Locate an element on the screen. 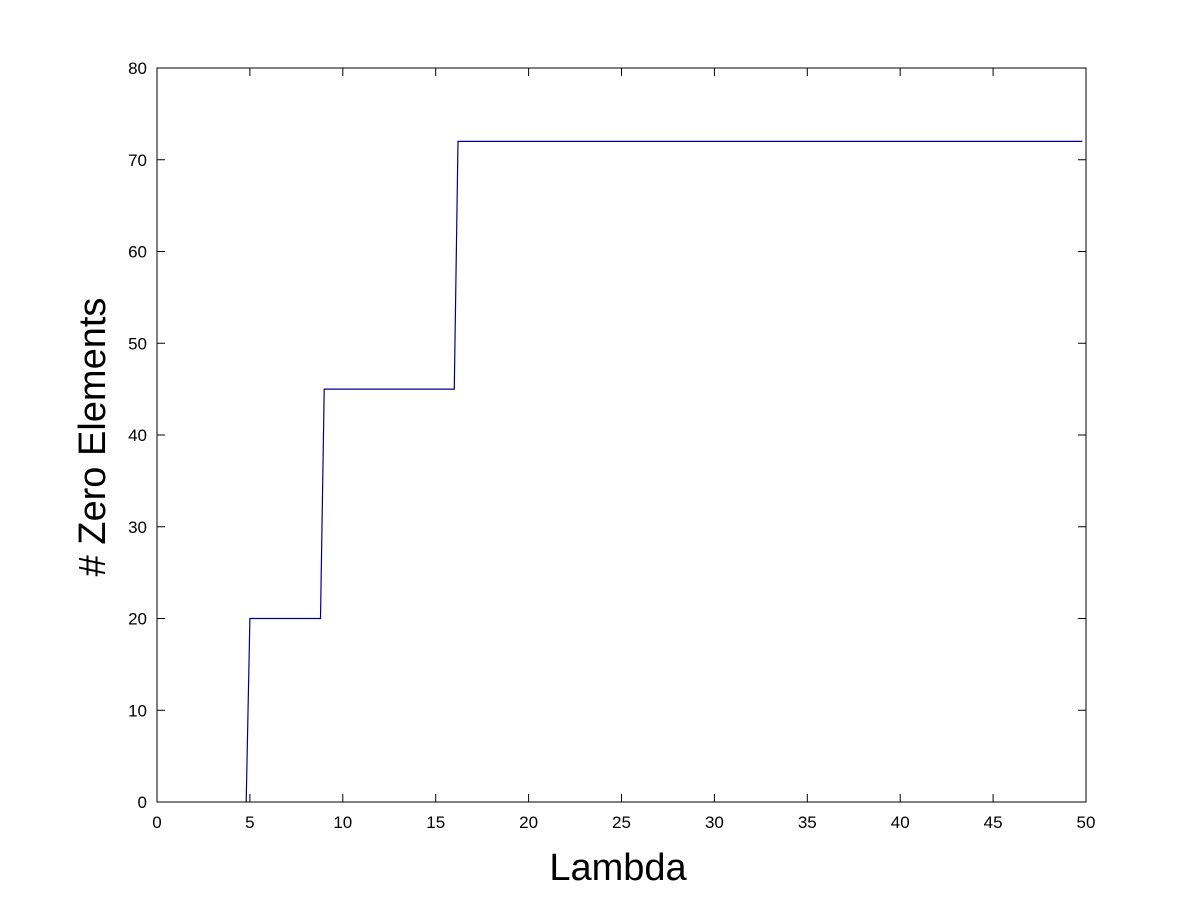 This screenshot has height=906, width=1200. y-axis-title: # Zero Elements is located at coordinates (93, 437).